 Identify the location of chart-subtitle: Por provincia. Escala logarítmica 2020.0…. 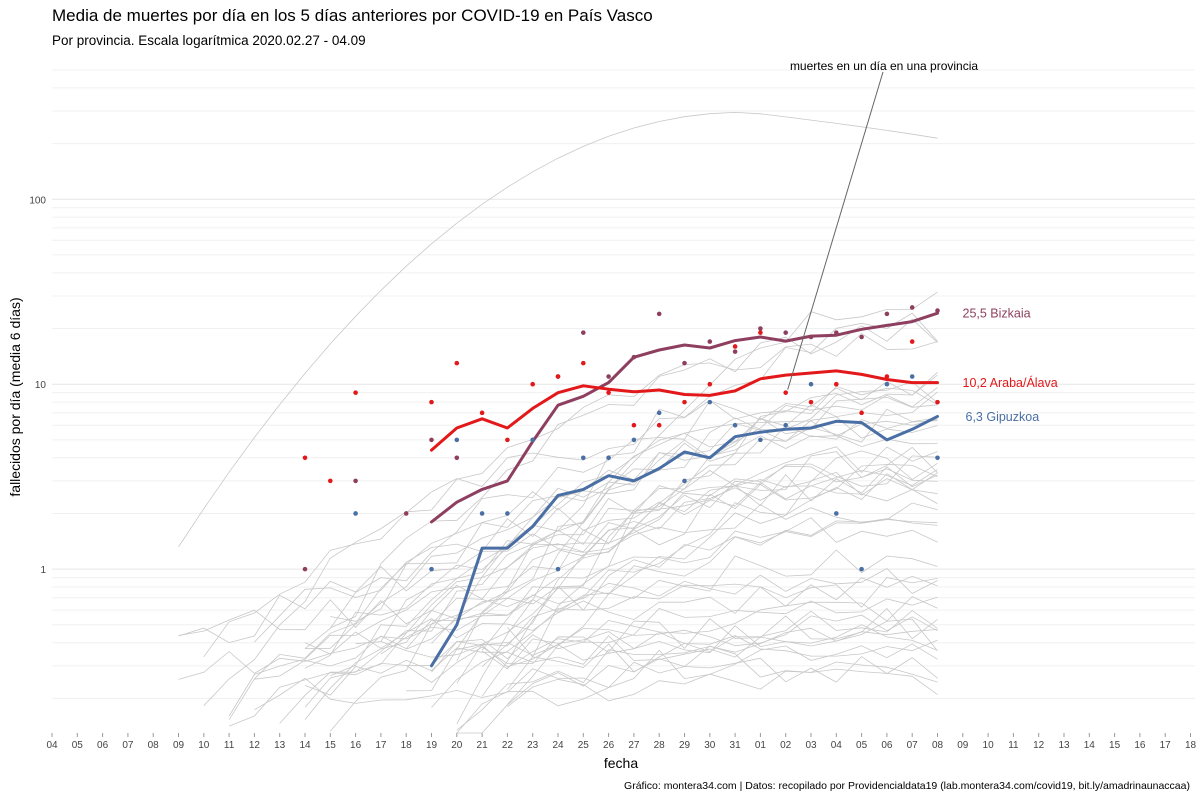
(209, 40).